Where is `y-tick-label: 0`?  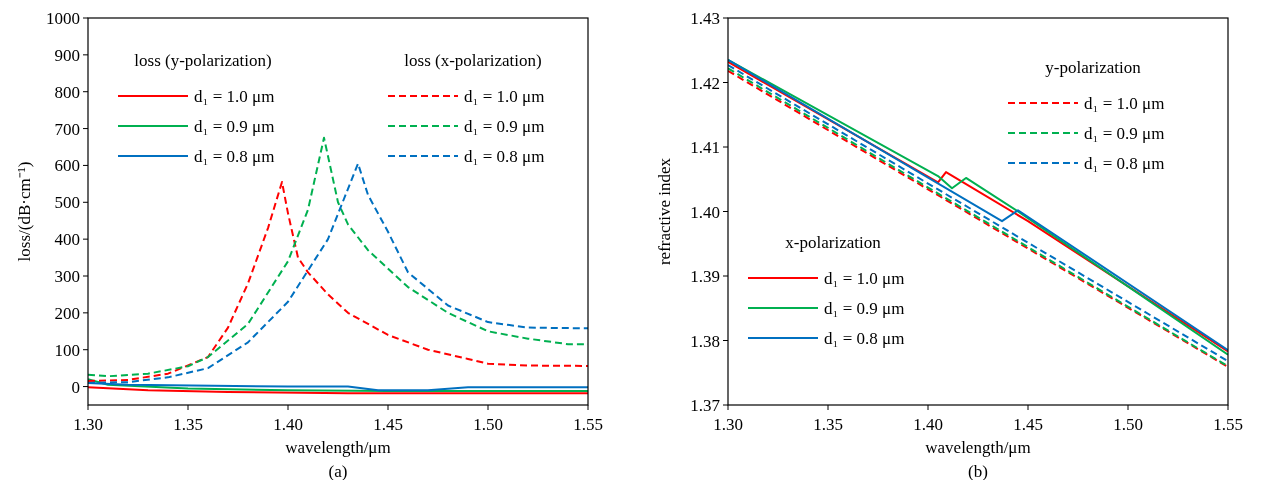 y-tick-label: 0 is located at coordinates (75, 387).